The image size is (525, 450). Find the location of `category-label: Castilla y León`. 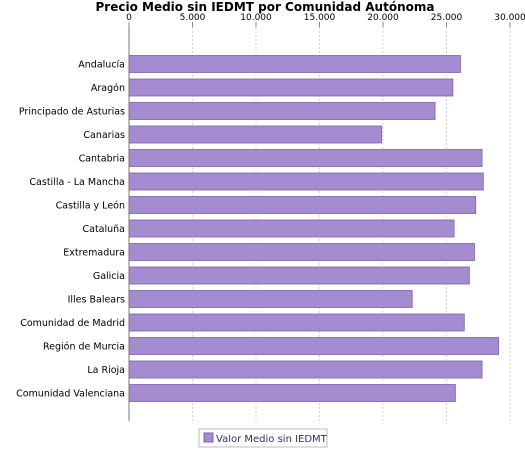

category-label: Castilla y León is located at coordinates (90, 206).